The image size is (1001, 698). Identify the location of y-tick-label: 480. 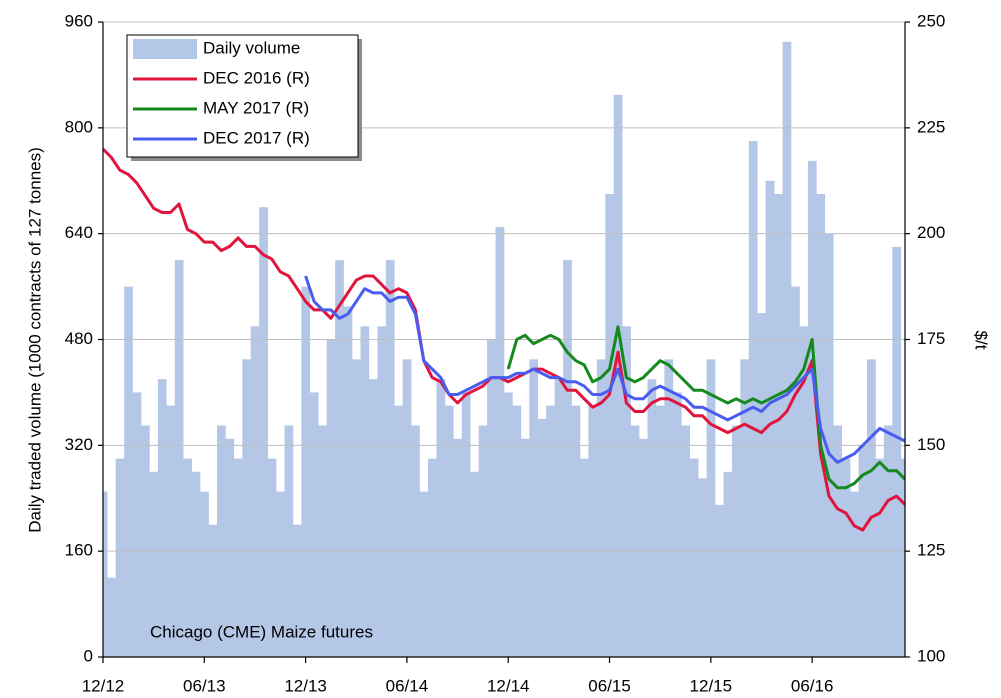
(79, 338).